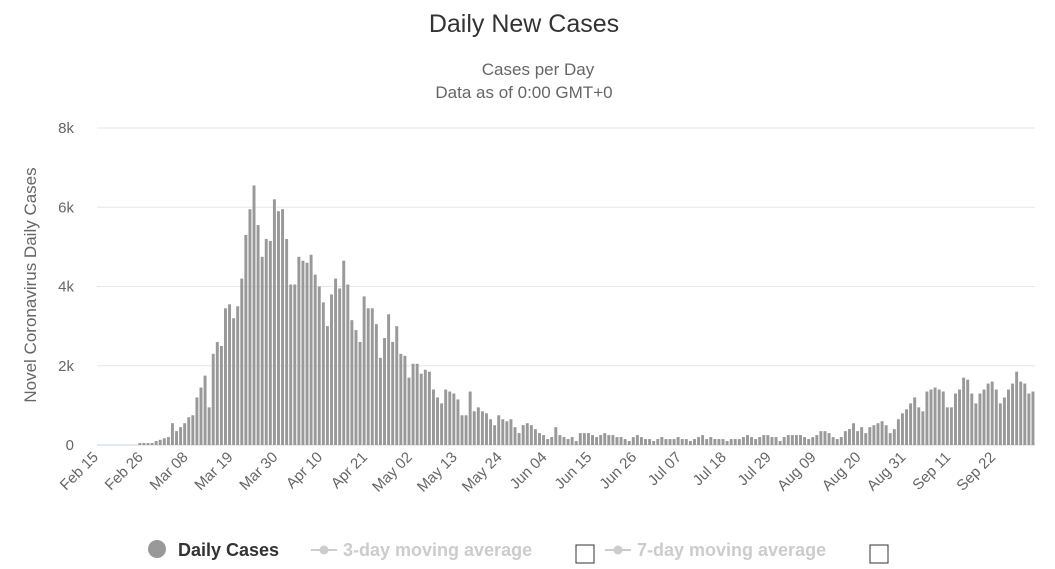 This screenshot has width=1055, height=569. I want to click on legend-item-3-day-average: 3-day moving average, so click(453, 552).